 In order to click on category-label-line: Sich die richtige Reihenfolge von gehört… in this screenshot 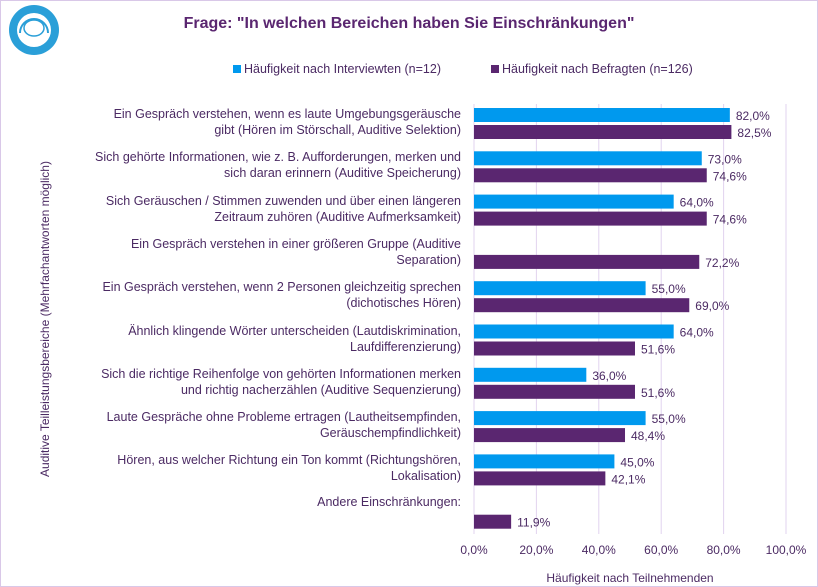, I will do `click(281, 373)`.